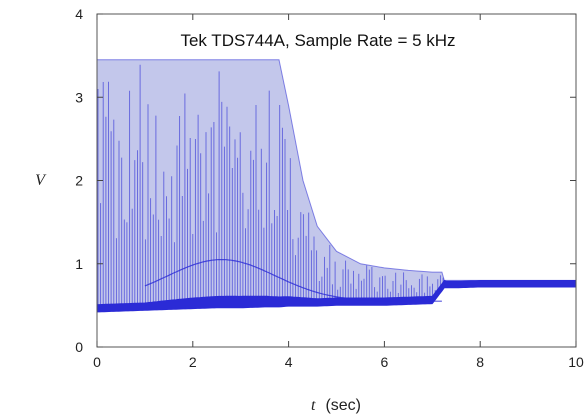 The height and width of the screenshot is (419, 586). I want to click on chart-title: Tek TDS744A, Sample Rate = 5 kHz, so click(317, 40).